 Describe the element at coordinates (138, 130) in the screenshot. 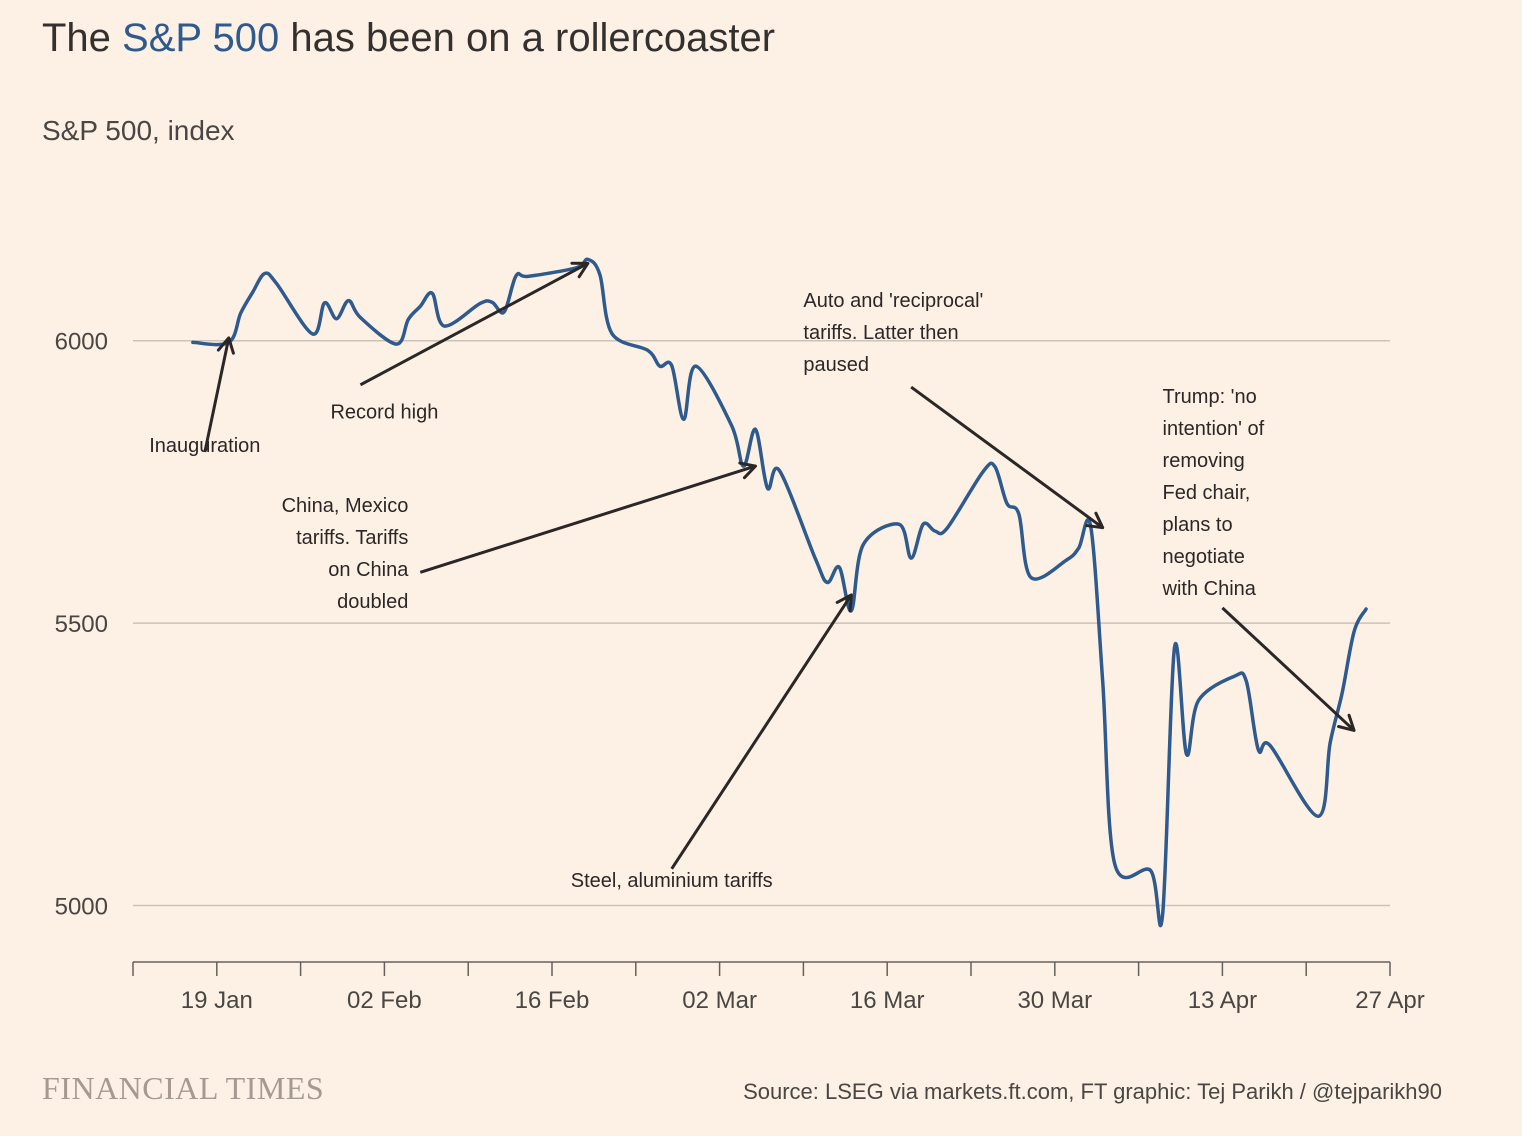

I see `chart-subtitle: S&P 500, index` at that location.